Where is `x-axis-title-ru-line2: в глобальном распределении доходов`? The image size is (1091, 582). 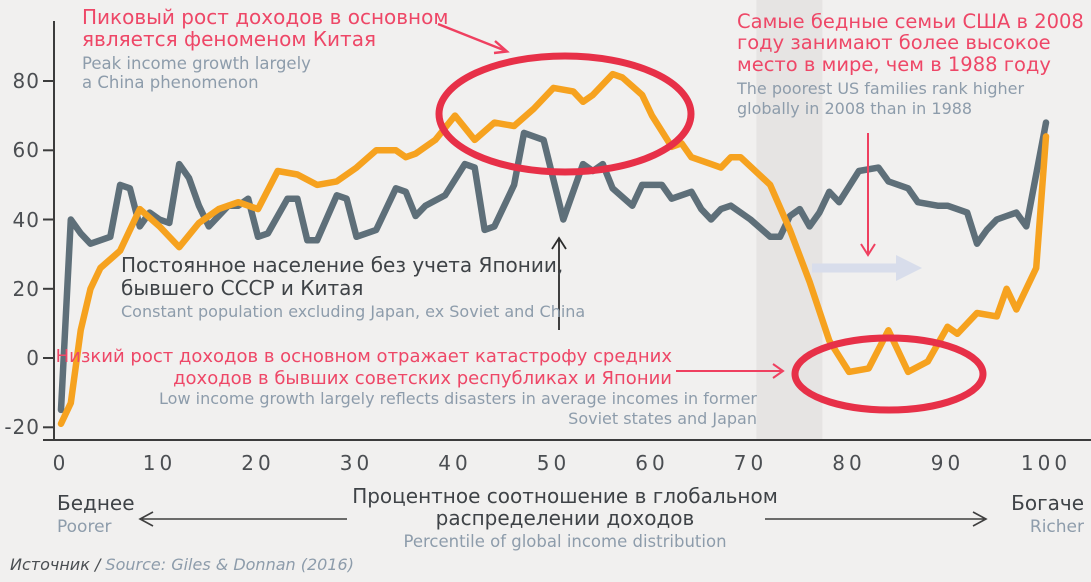
x-axis-title-ru-line2: в глобальном распределении доходов is located at coordinates (606, 507).